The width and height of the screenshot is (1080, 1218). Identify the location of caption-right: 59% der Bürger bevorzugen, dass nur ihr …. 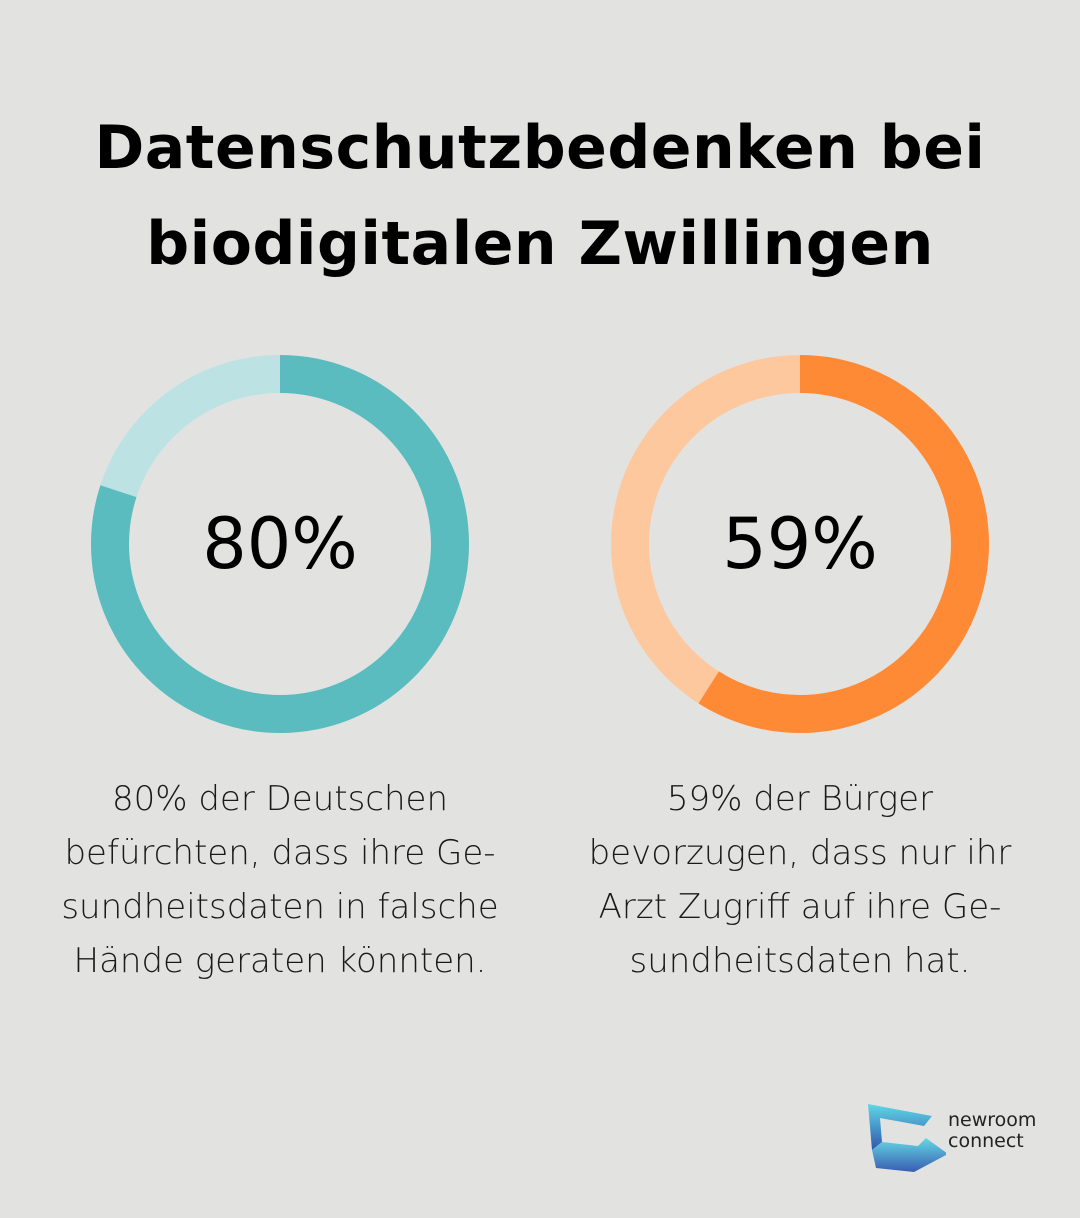
(800, 880).